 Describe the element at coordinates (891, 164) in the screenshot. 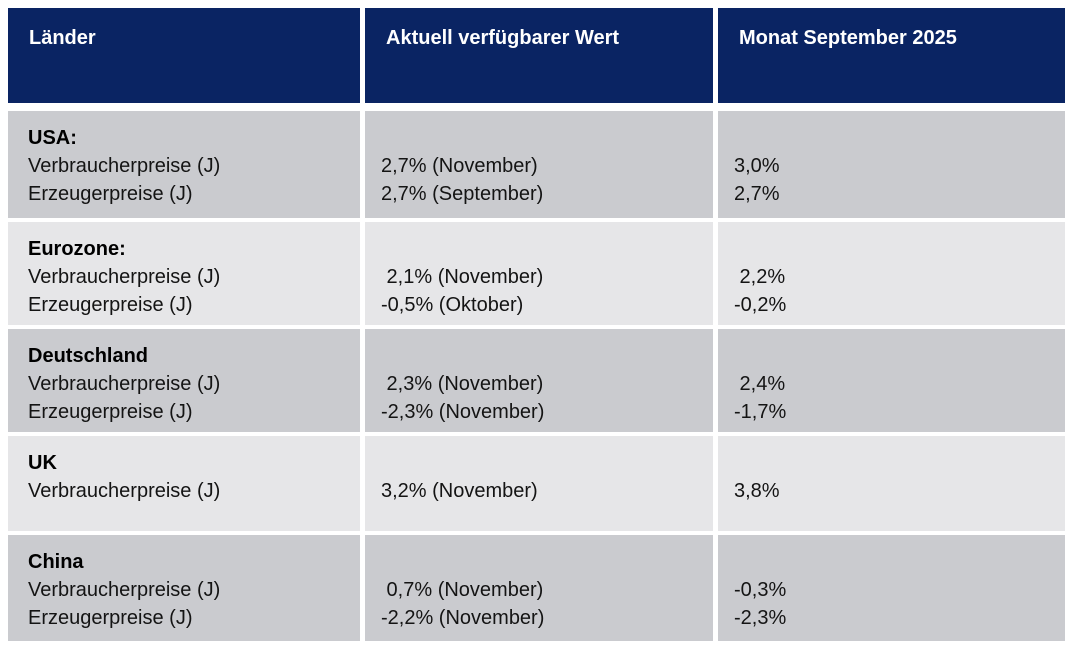

I see `cell-usa-september: 3,0% 2,7%` at that location.